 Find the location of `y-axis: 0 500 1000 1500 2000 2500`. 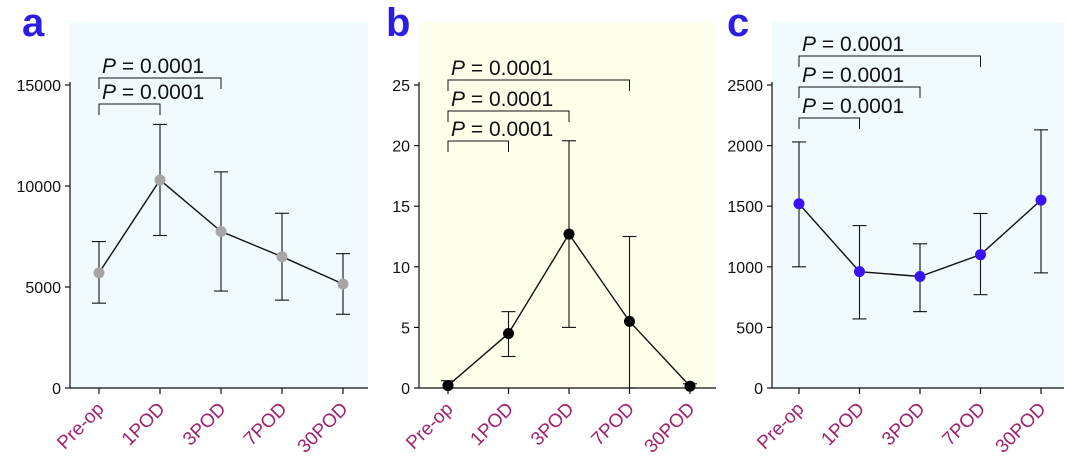

y-axis: 0 500 1000 1500 2000 2500 is located at coordinates (750, 238).